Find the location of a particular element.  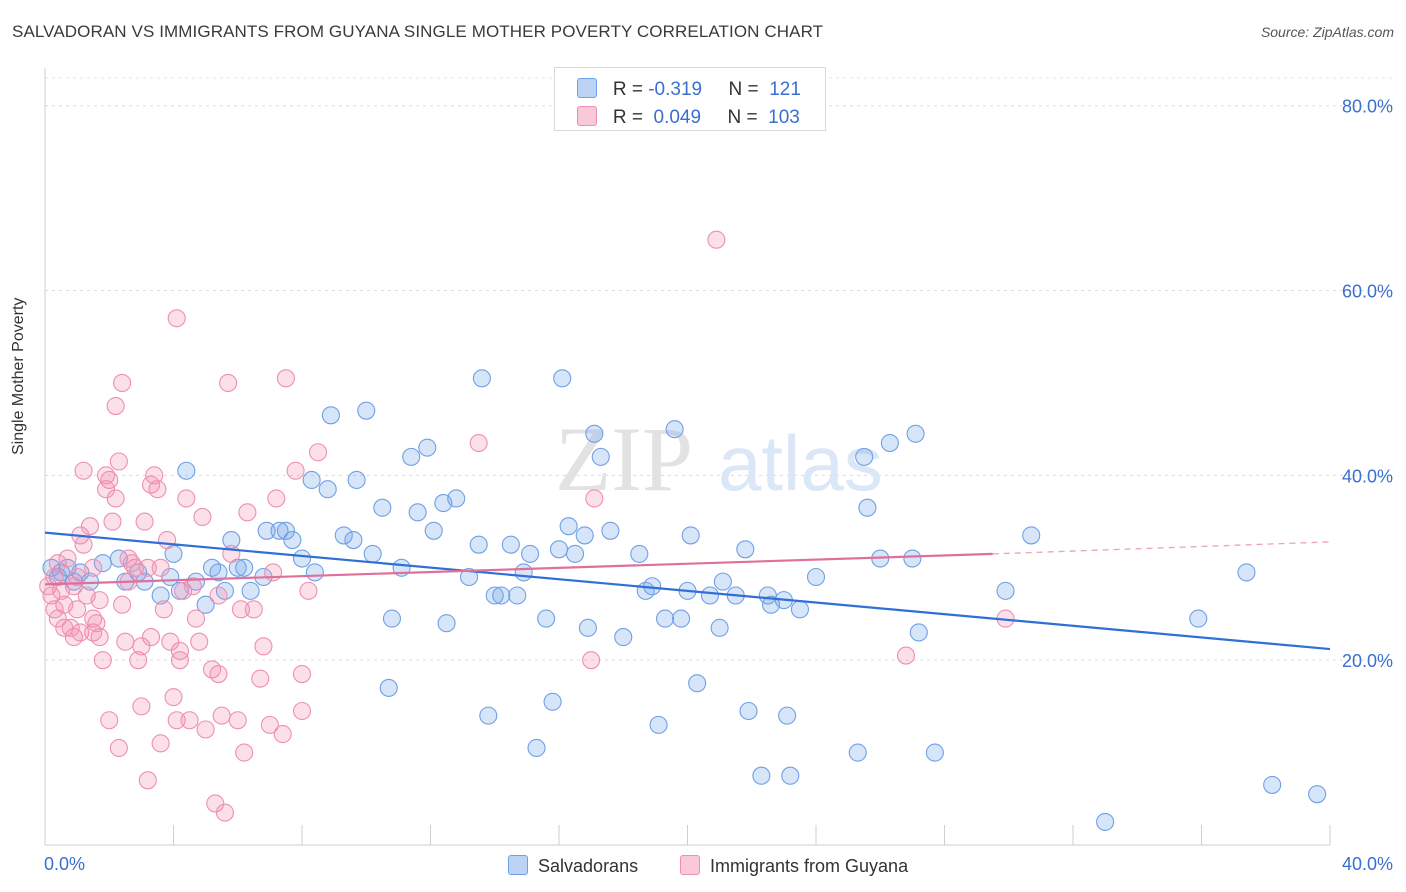

legend-n-value: 121 is located at coordinates (785, 89).